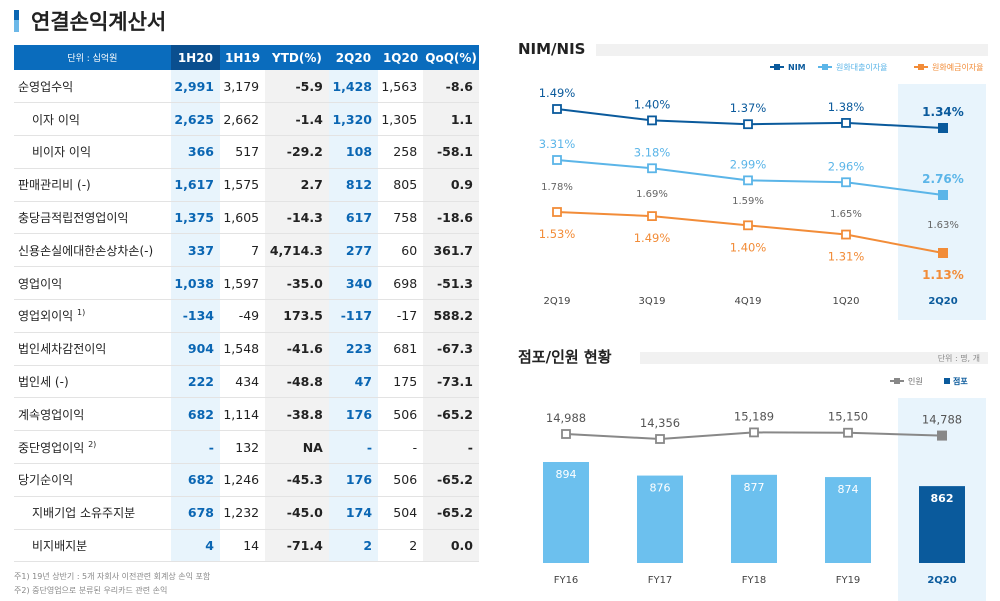 The width and height of the screenshot is (1000, 601). I want to click on x-tick-label: FY19, so click(848, 580).